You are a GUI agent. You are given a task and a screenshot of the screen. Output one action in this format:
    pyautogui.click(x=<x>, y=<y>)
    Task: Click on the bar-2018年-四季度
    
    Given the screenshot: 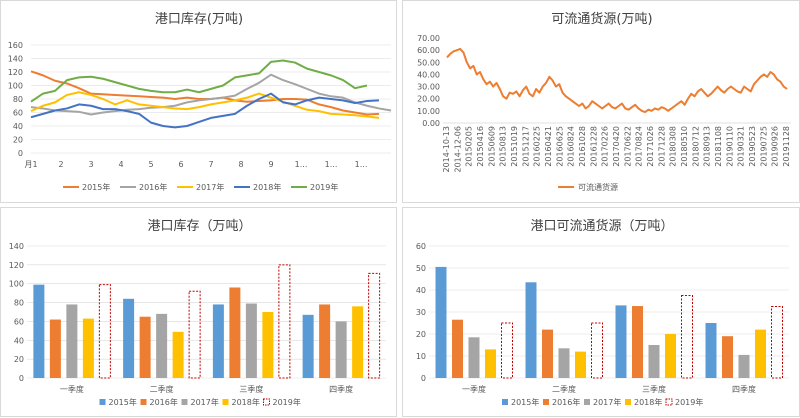 What is the action you would take?
    pyautogui.click(x=760, y=353)
    